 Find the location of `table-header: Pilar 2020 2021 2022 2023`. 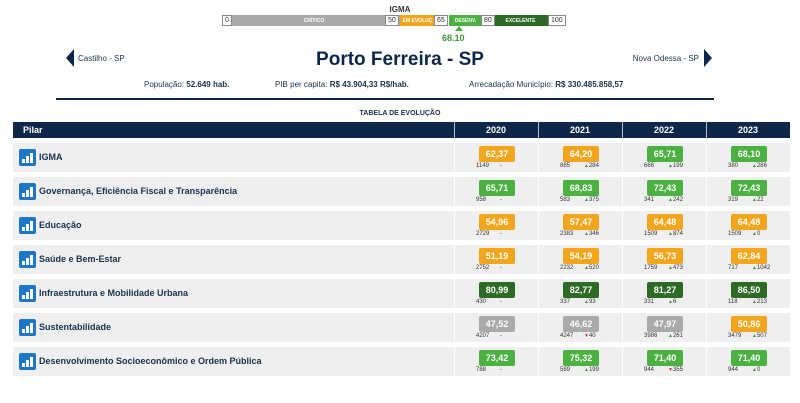

table-header: Pilar 2020 2021 2022 2023 is located at coordinates (401, 130).